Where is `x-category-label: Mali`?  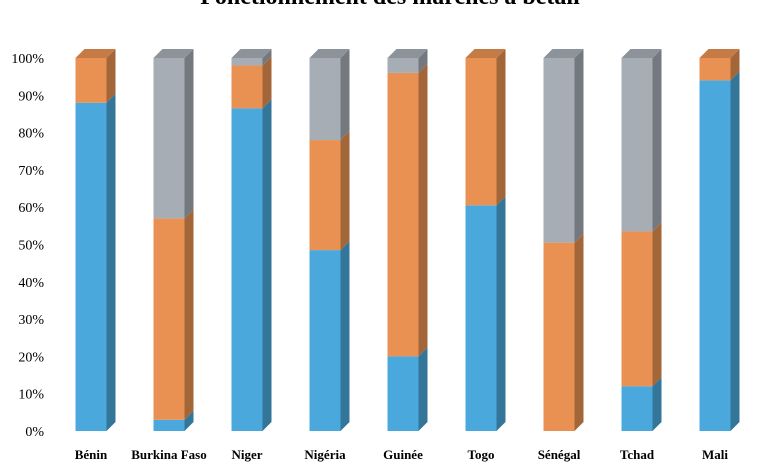
x-category-label: Mali is located at coordinates (715, 454).